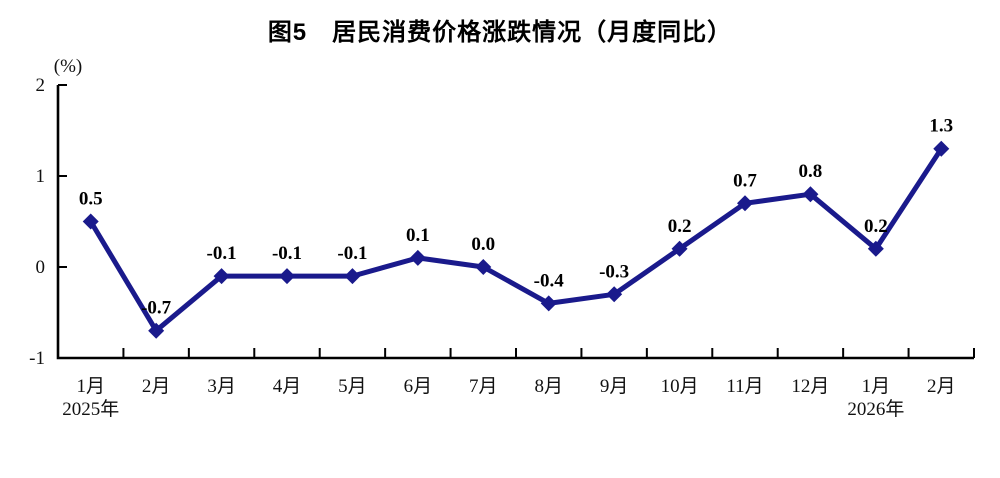  What do you see at coordinates (810, 386) in the screenshot?
I see `x-tick-label: 12月` at bounding box center [810, 386].